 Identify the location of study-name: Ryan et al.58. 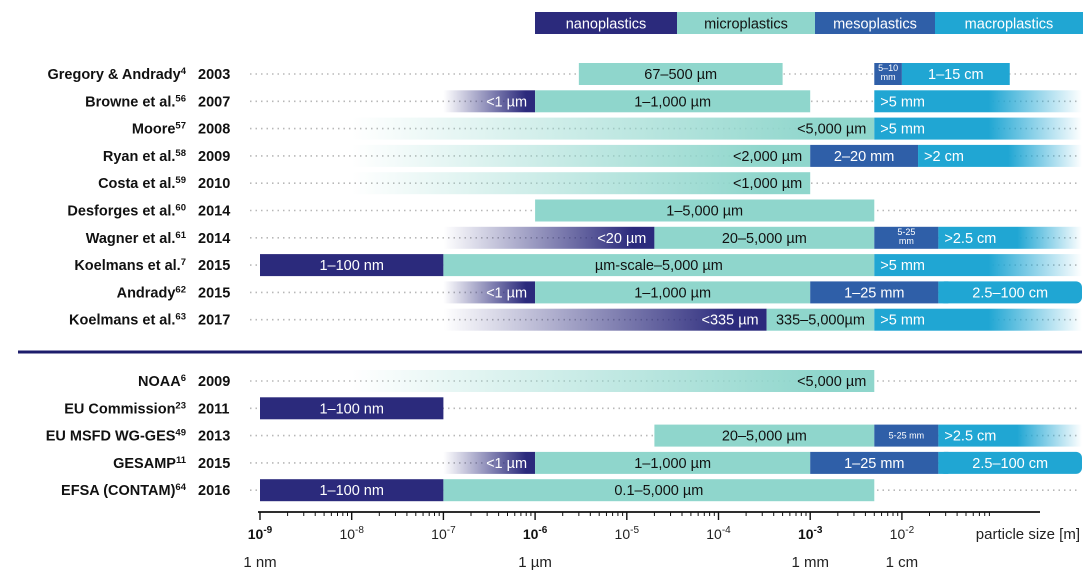
(144, 156).